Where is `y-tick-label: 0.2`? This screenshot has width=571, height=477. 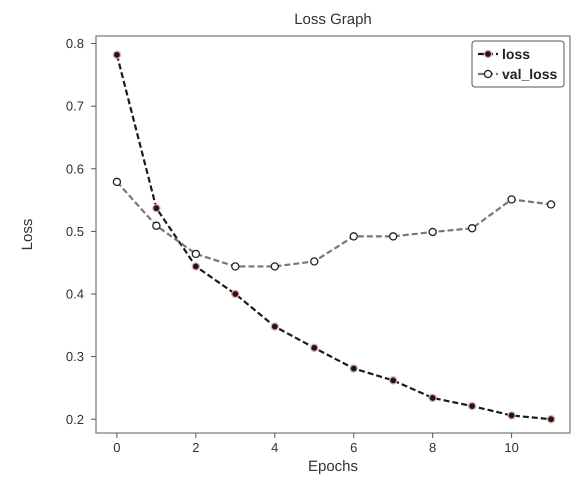 y-tick-label: 0.2 is located at coordinates (75, 419).